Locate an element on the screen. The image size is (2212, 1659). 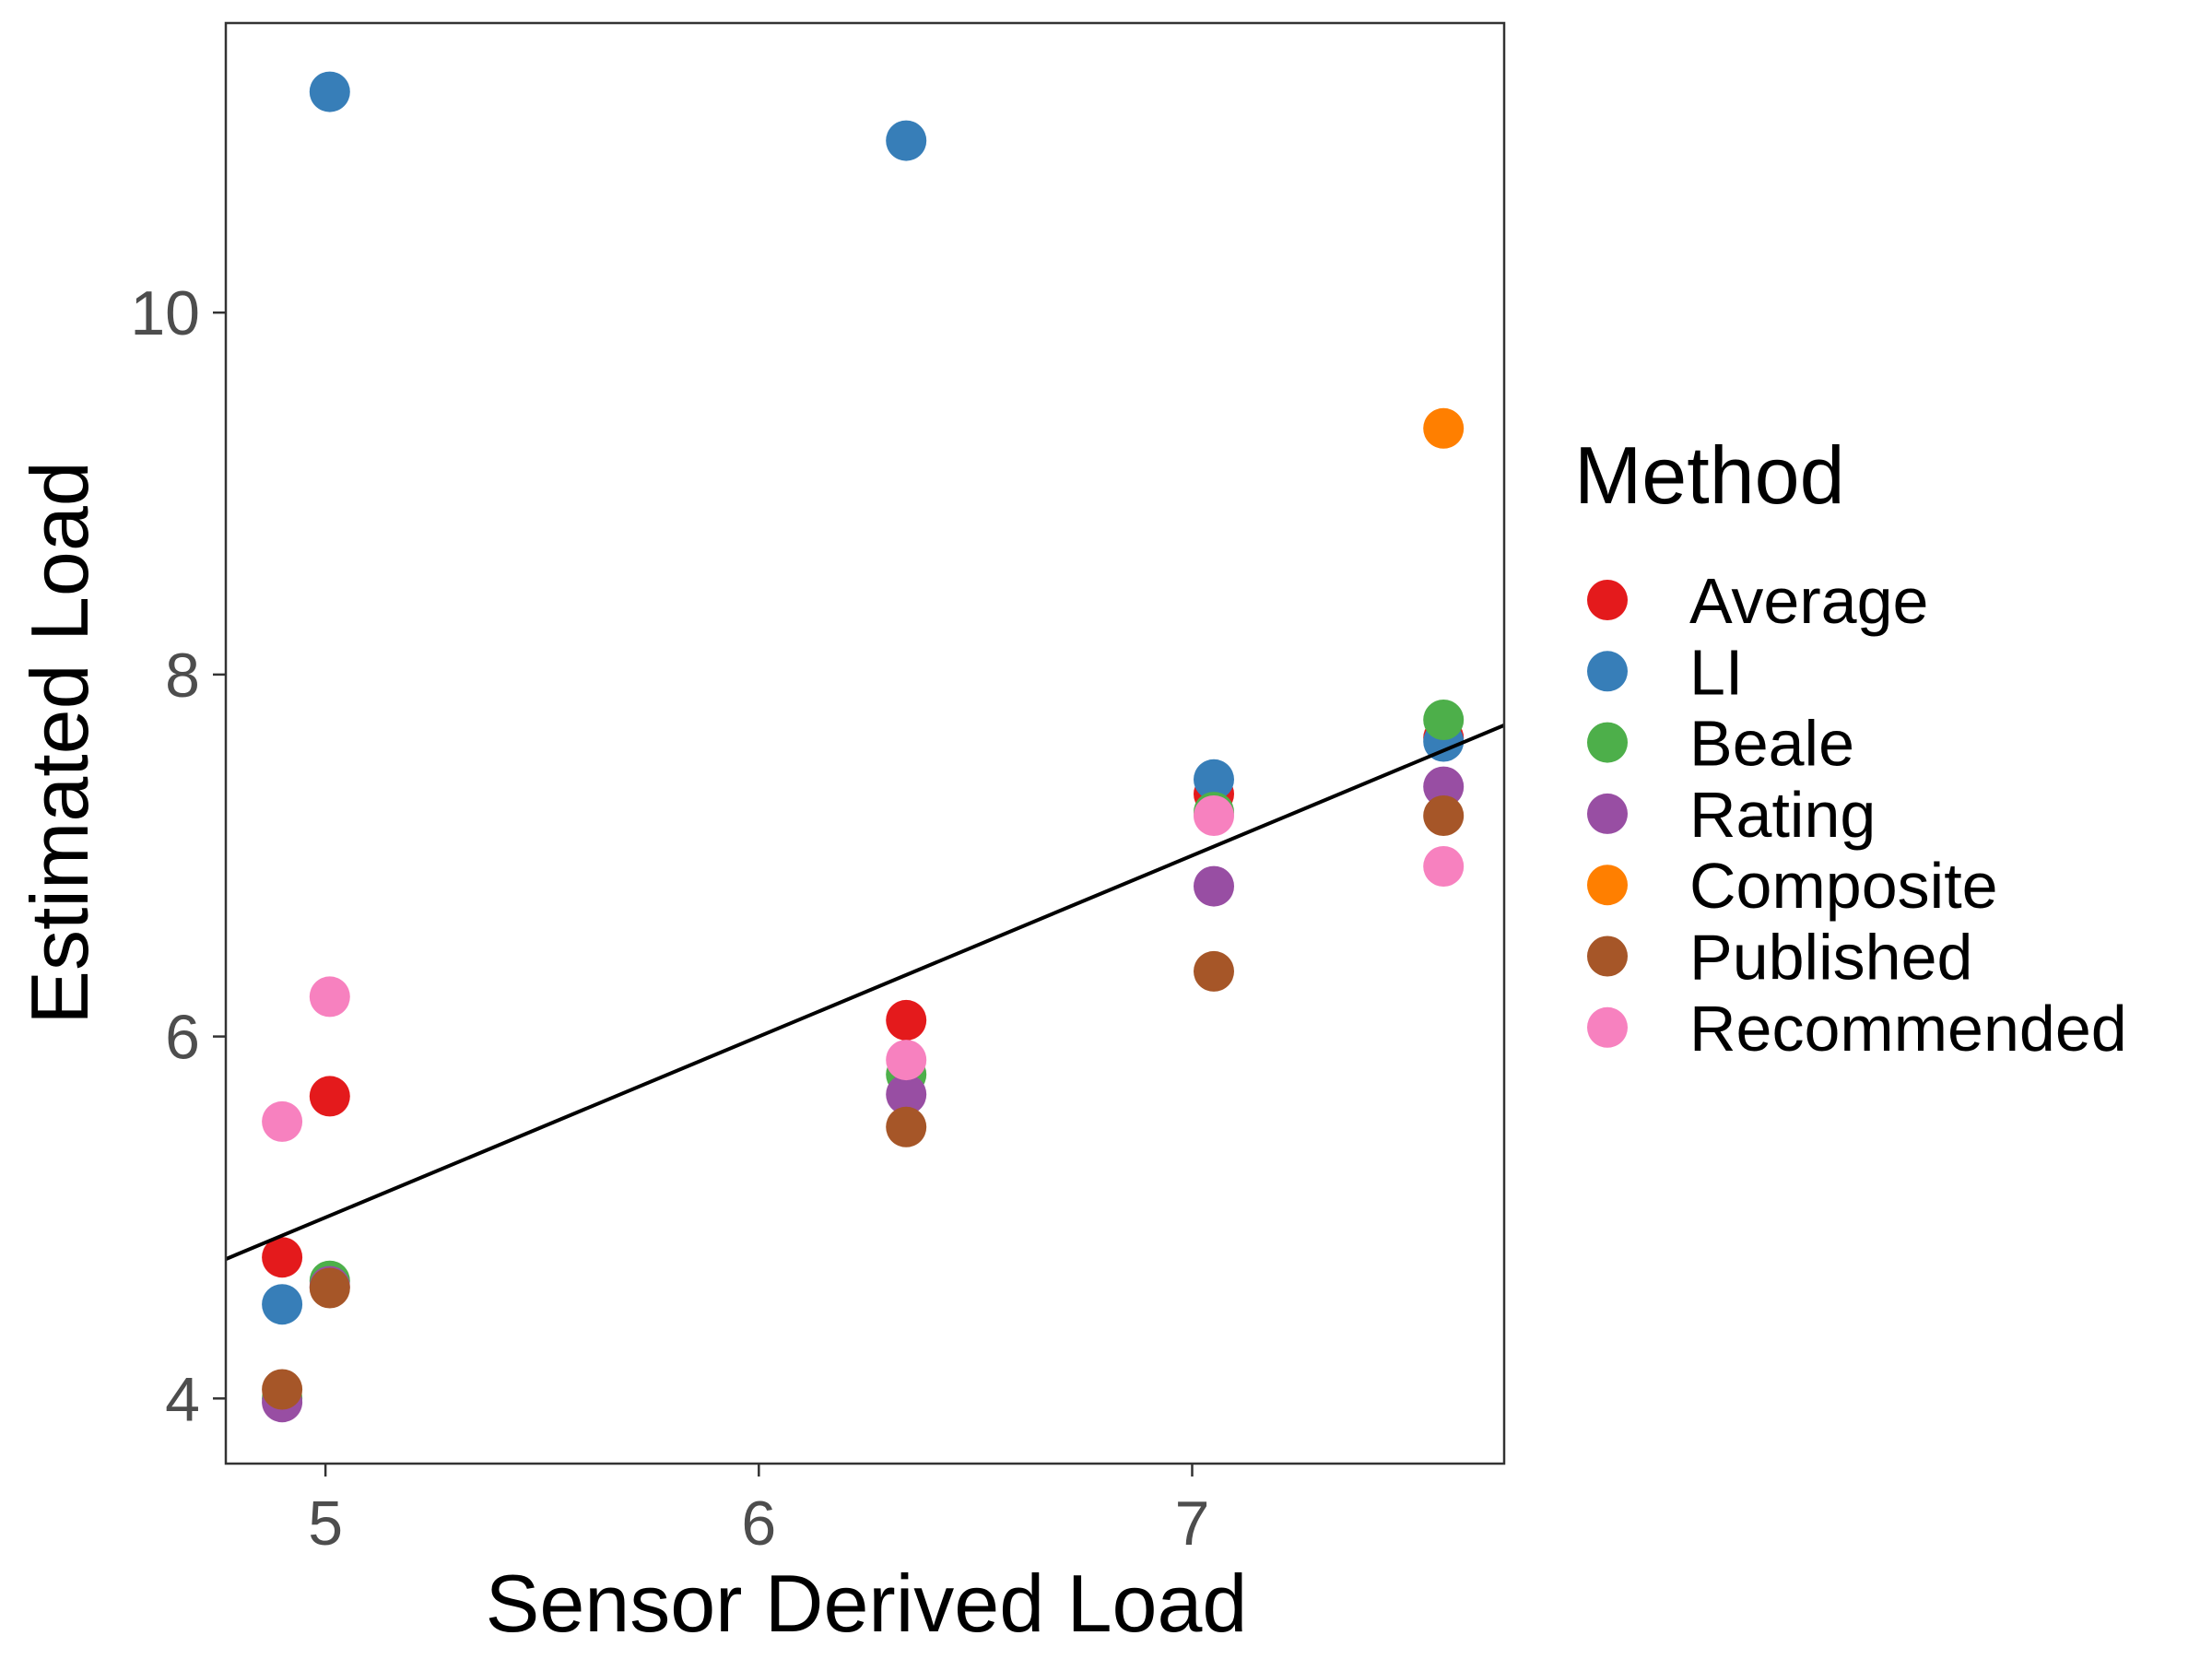
legend-label-average: Average is located at coordinates (1808, 601).